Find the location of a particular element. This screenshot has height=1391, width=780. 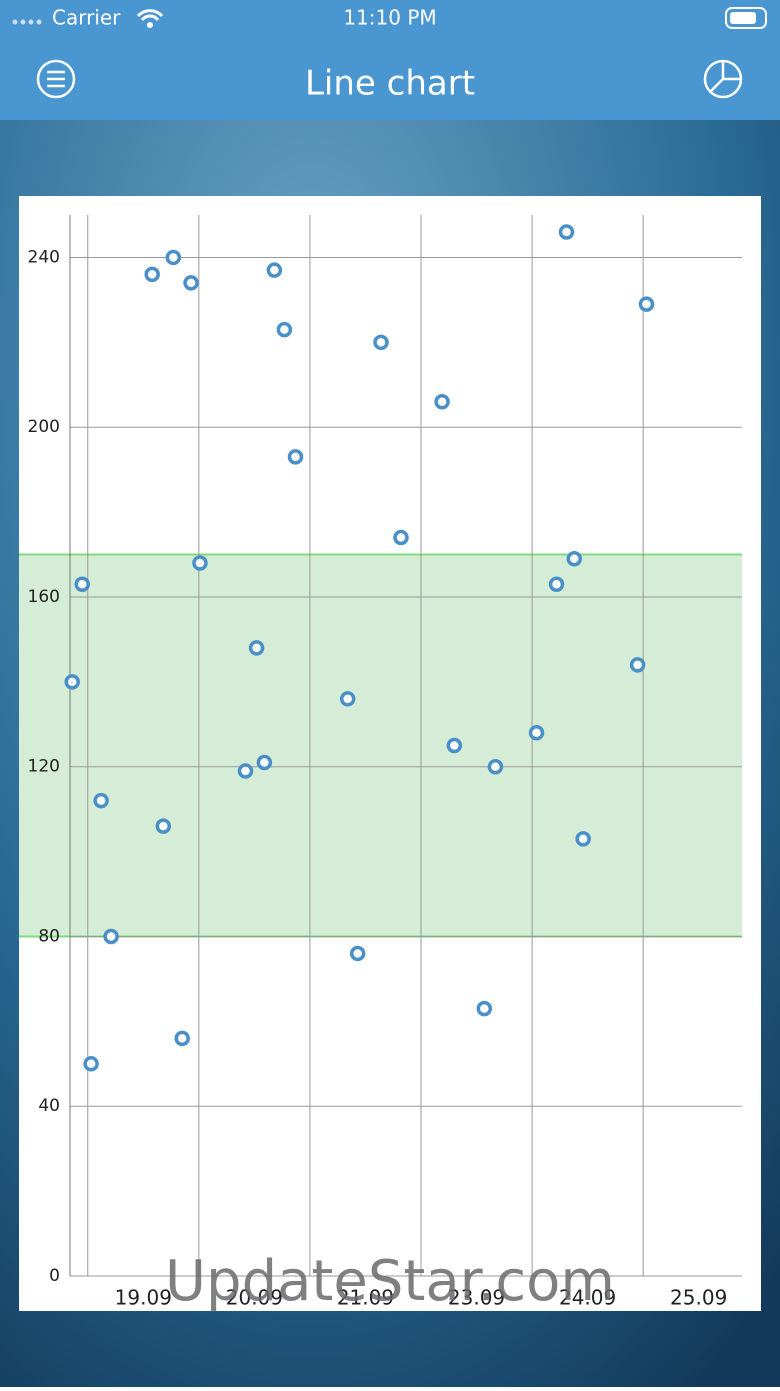

wifi-dot is located at coordinates (150, 25).